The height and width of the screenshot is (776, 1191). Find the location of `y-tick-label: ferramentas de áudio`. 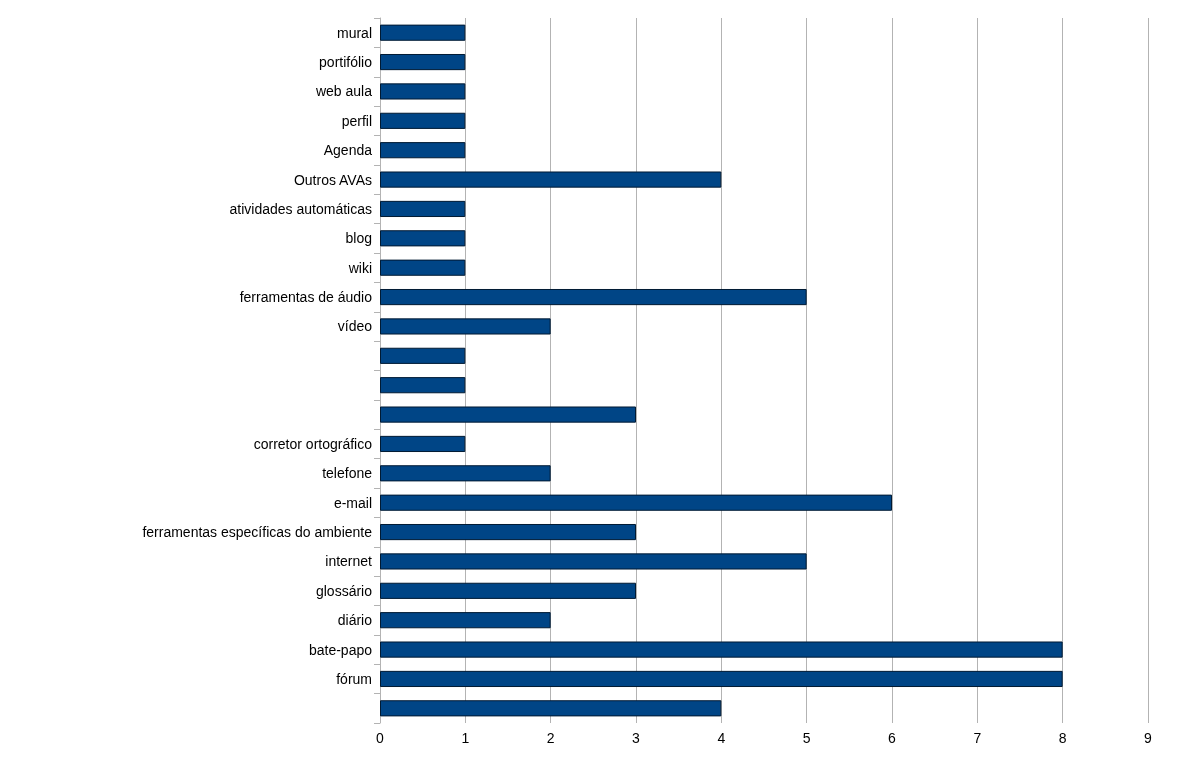

y-tick-label: ferramentas de áudio is located at coordinates (306, 297).